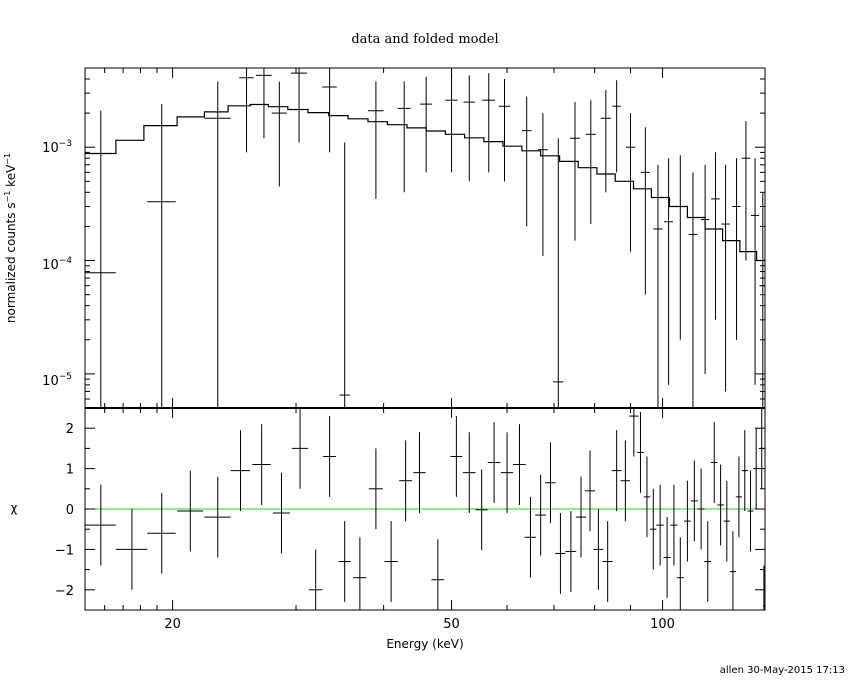 Image resolution: width=850 pixels, height=680 pixels. I want to click on chi-tick-label: 0, so click(70, 510).